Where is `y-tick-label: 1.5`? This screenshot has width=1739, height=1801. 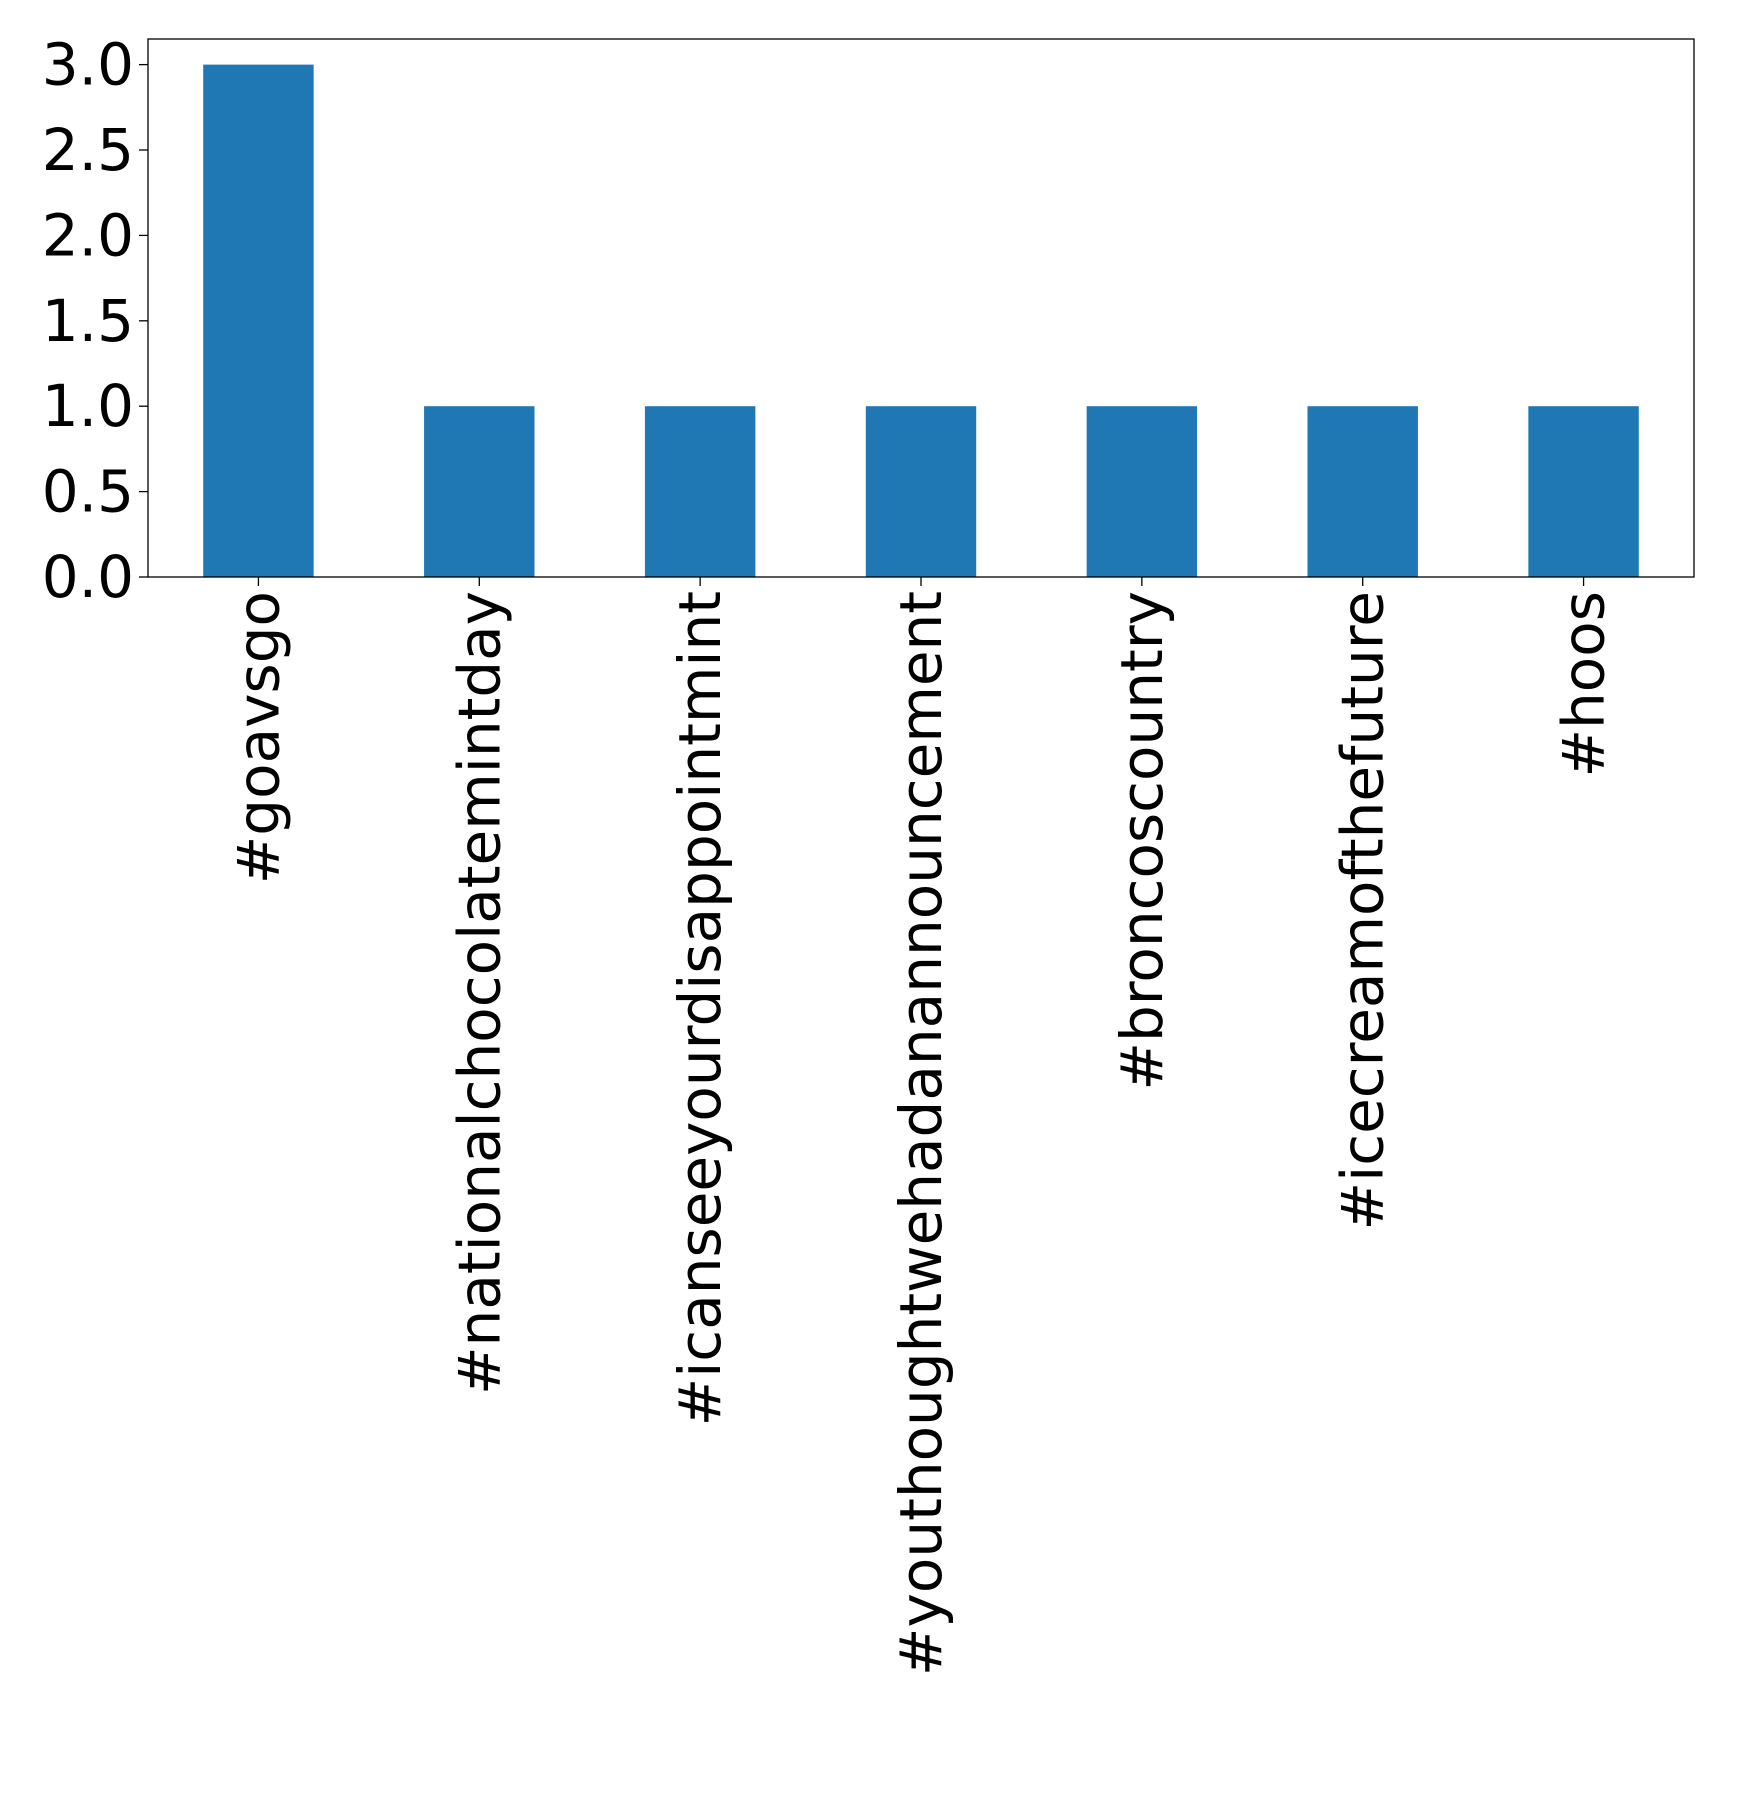
y-tick-label: 1.5 is located at coordinates (88, 321).